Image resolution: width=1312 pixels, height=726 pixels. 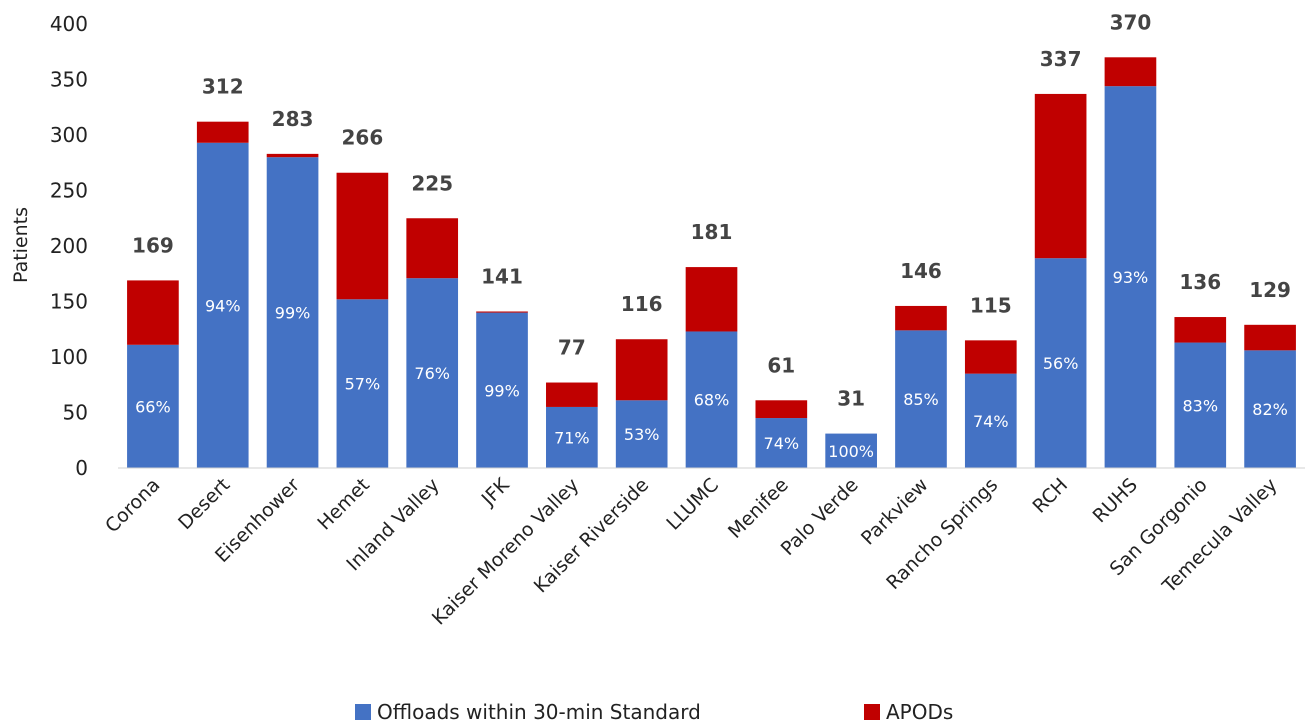 What do you see at coordinates (363, 138) in the screenshot?
I see `total-label: 266` at bounding box center [363, 138].